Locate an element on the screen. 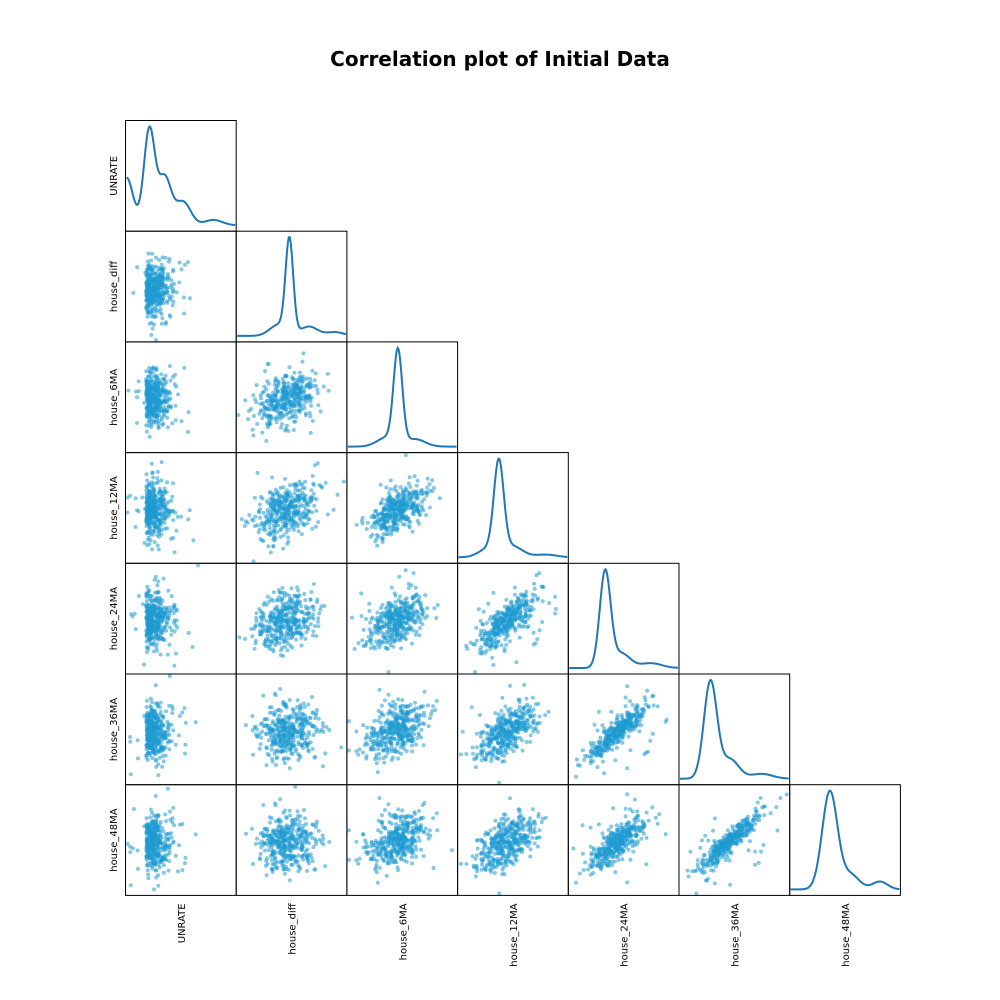 The height and width of the screenshot is (1000, 1000). kde-curve-house_24MA is located at coordinates (624, 618).